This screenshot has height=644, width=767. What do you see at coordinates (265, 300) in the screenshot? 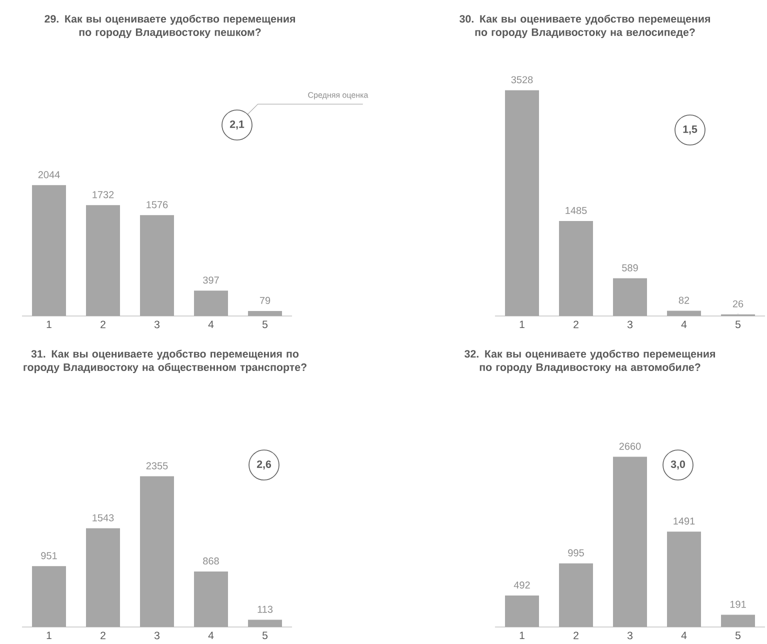
I see `data-label: 79` at bounding box center [265, 300].